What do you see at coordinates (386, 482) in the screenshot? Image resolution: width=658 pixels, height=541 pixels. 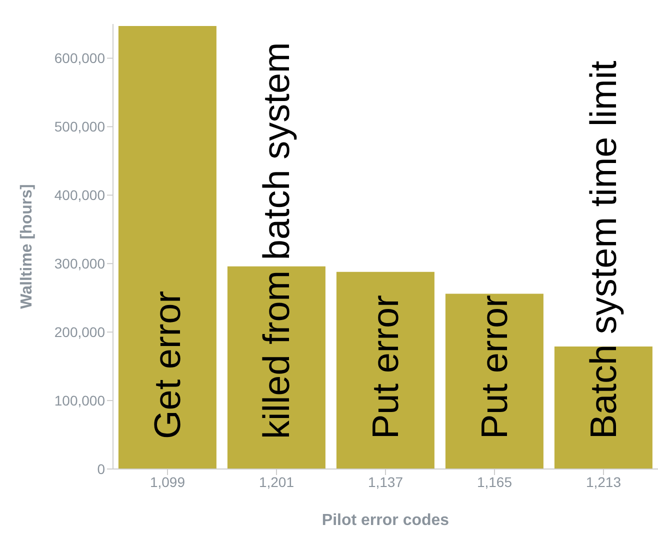 I see `x-tick-label: 1,137` at bounding box center [386, 482].